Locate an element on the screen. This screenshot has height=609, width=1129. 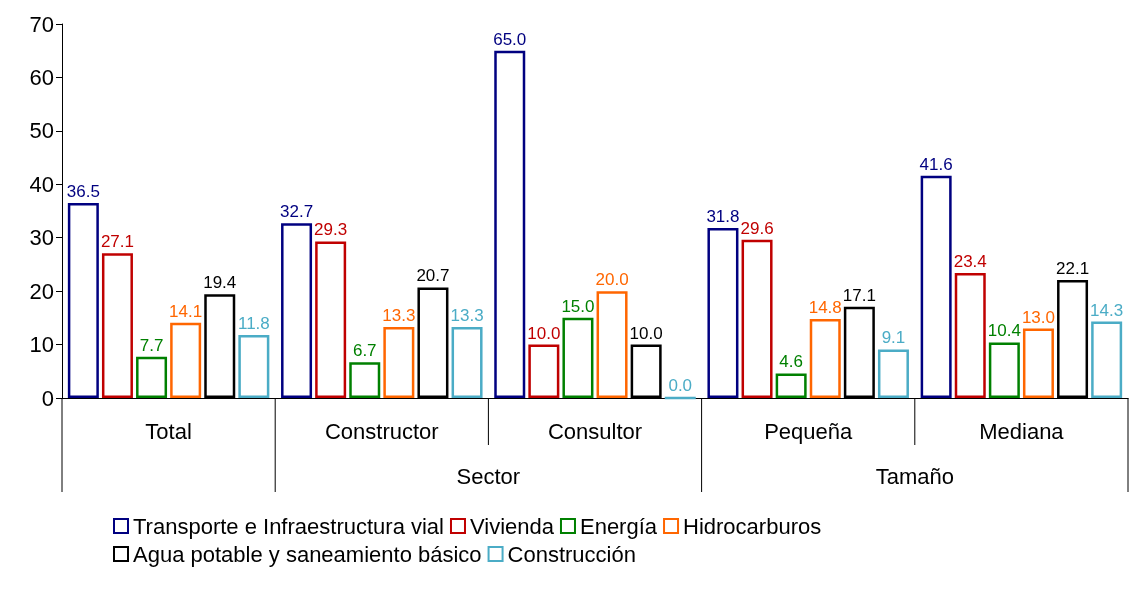
x-tick-label: Pequeña is located at coordinates (808, 431).